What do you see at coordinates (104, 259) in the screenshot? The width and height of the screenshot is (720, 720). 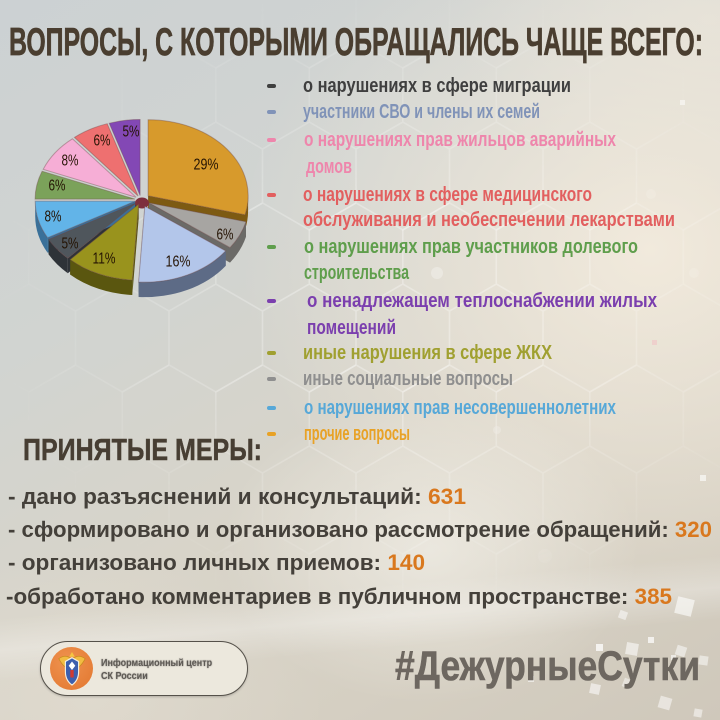 I see `svg-text: 11%` at bounding box center [104, 259].